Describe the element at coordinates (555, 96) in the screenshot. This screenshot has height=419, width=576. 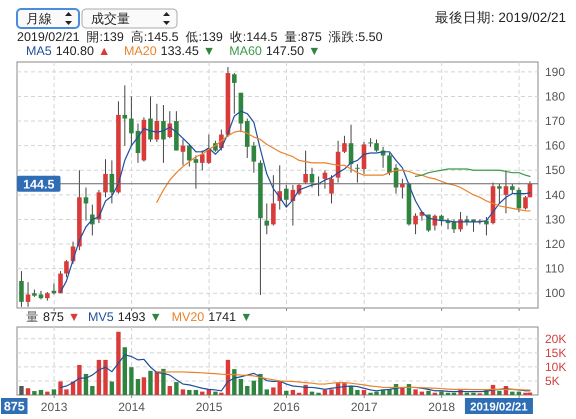
I see `y-tick-label: 180` at that location.